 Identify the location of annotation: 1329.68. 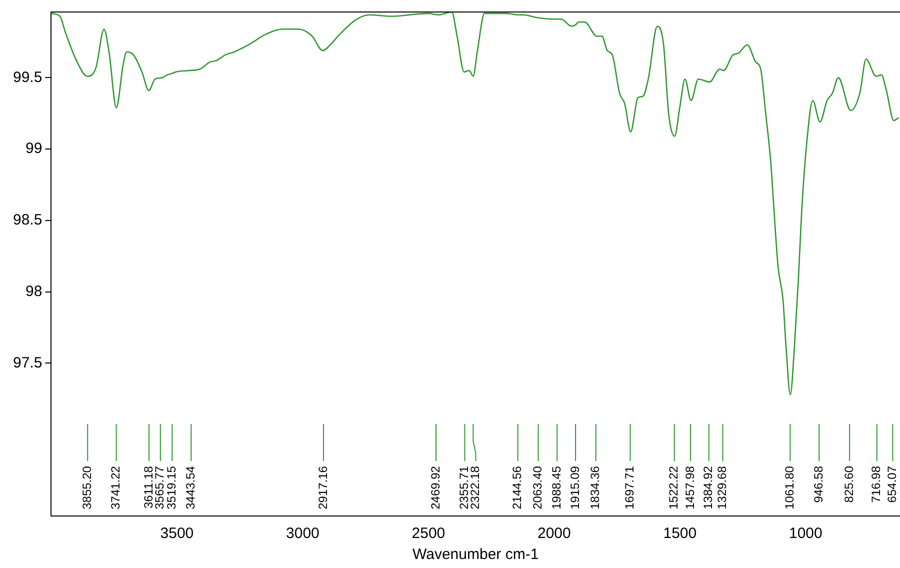
(722, 488).